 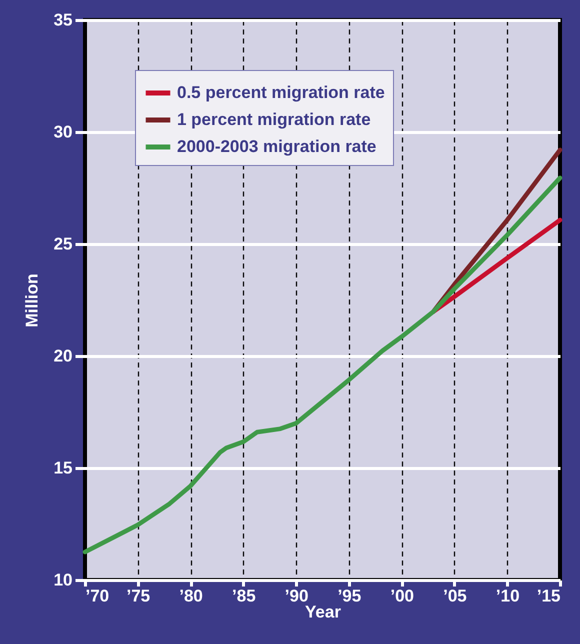 What do you see at coordinates (350, 596) in the screenshot?
I see `x-tick-label: ’95` at bounding box center [350, 596].